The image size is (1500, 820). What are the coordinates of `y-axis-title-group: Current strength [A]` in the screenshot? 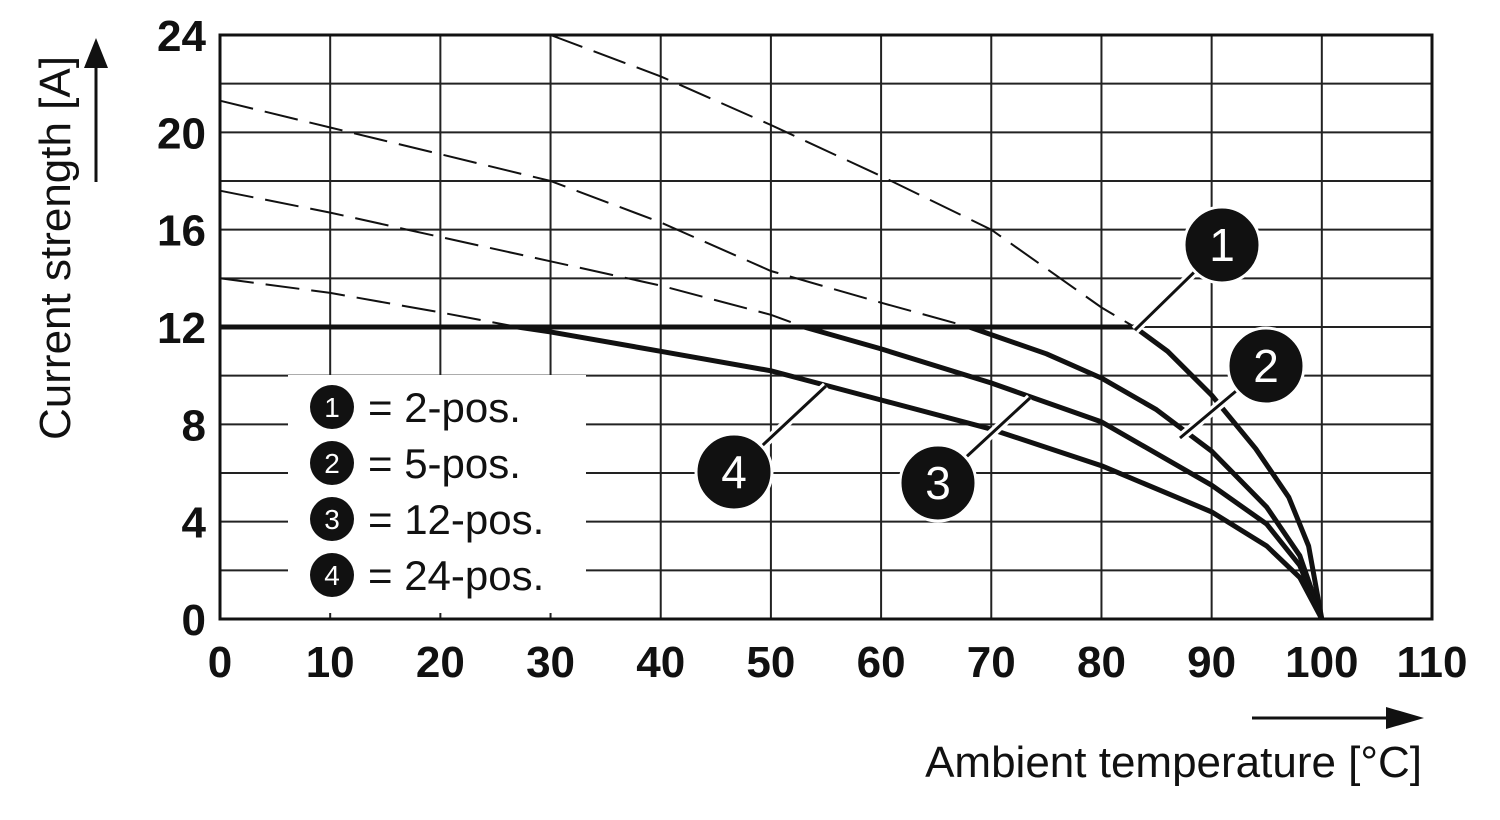 It's located at (69, 239).